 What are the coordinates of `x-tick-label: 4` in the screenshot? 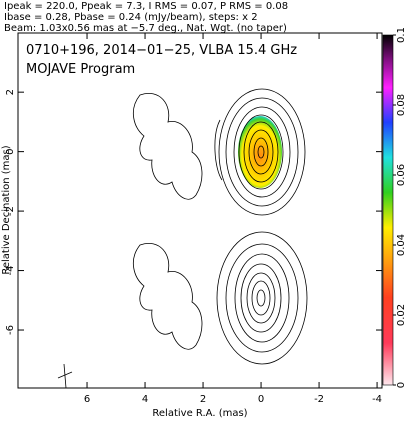 It's located at (145, 399).